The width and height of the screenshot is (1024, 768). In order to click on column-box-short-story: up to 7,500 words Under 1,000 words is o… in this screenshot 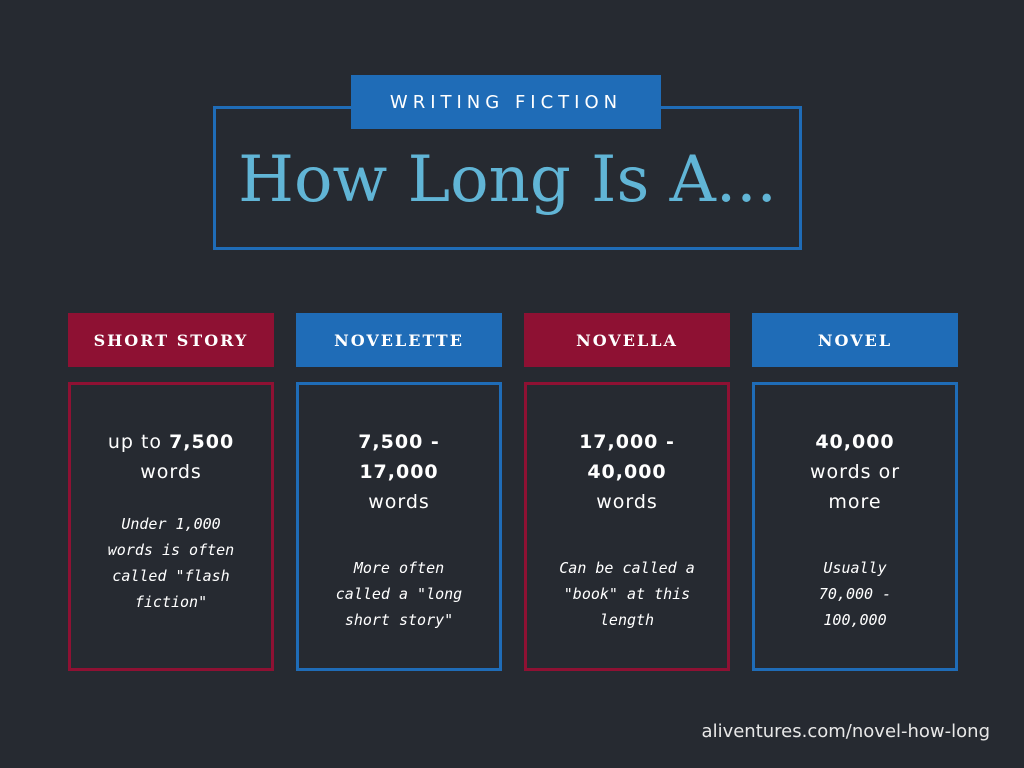, I will do `click(171, 526)`.